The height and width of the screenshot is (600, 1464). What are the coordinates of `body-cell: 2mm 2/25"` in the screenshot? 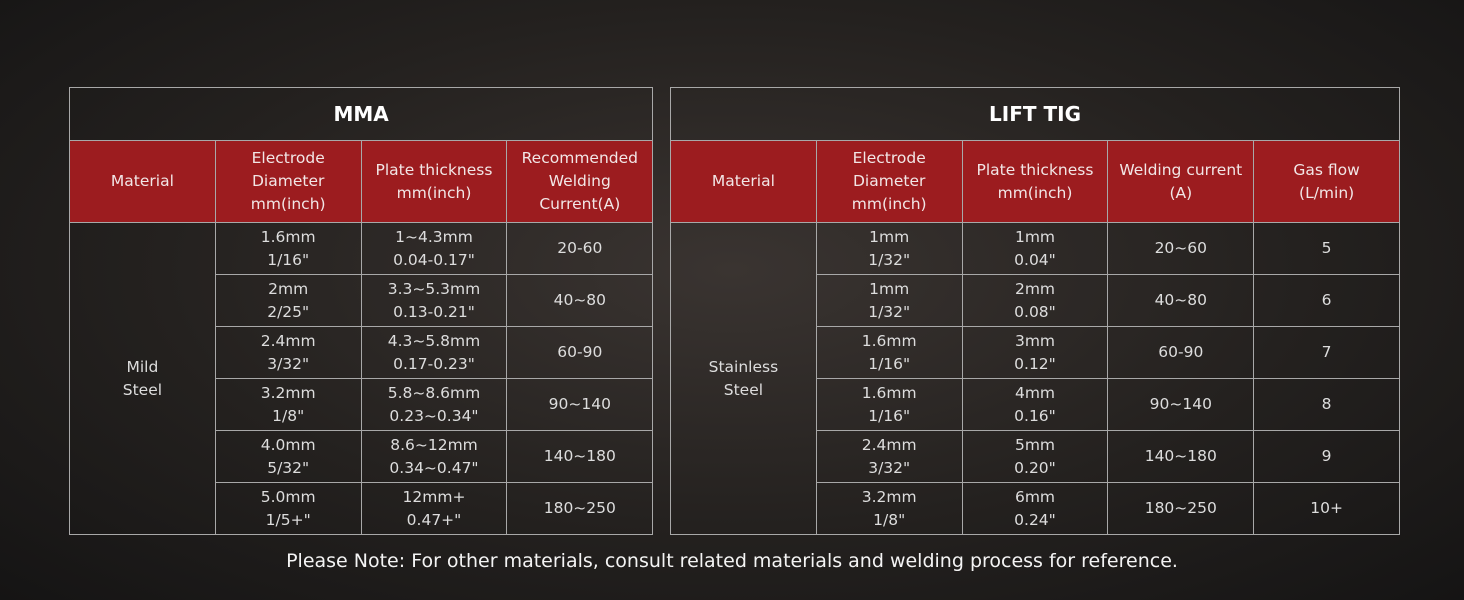 It's located at (288, 300).